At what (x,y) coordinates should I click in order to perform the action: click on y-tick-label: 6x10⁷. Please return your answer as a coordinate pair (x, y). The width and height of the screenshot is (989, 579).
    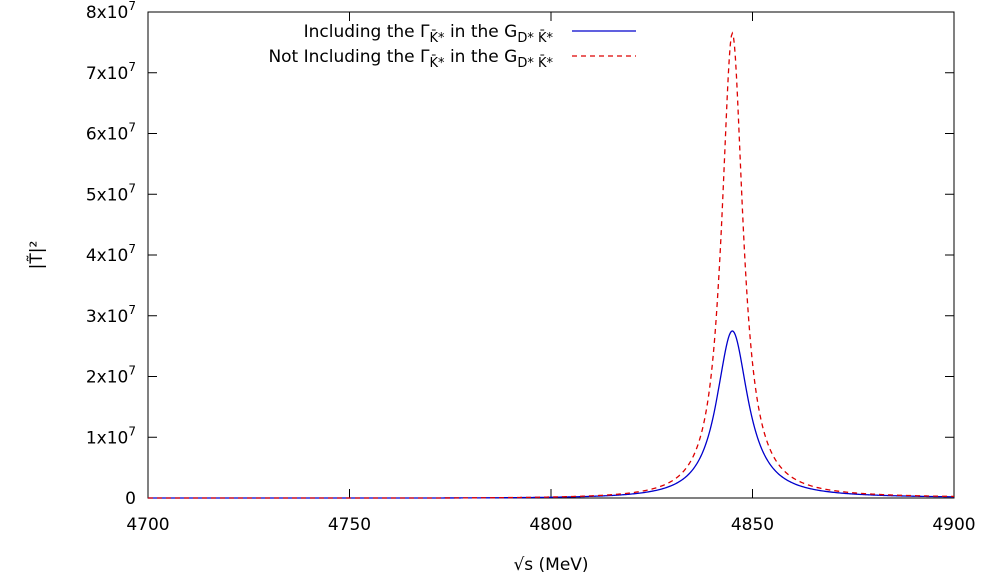
    Looking at the image, I should click on (111, 133).